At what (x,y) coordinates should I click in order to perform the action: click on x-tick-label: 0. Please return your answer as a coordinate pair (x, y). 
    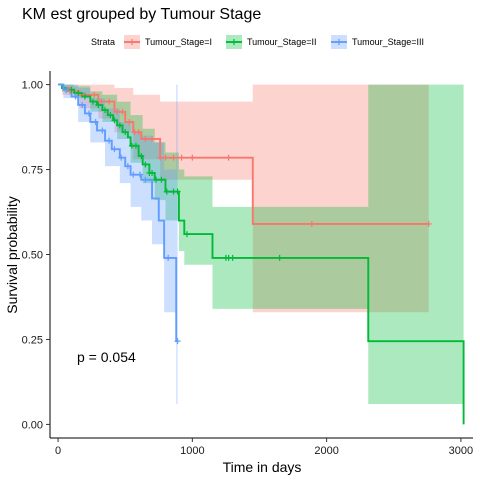
    Looking at the image, I should click on (58, 451).